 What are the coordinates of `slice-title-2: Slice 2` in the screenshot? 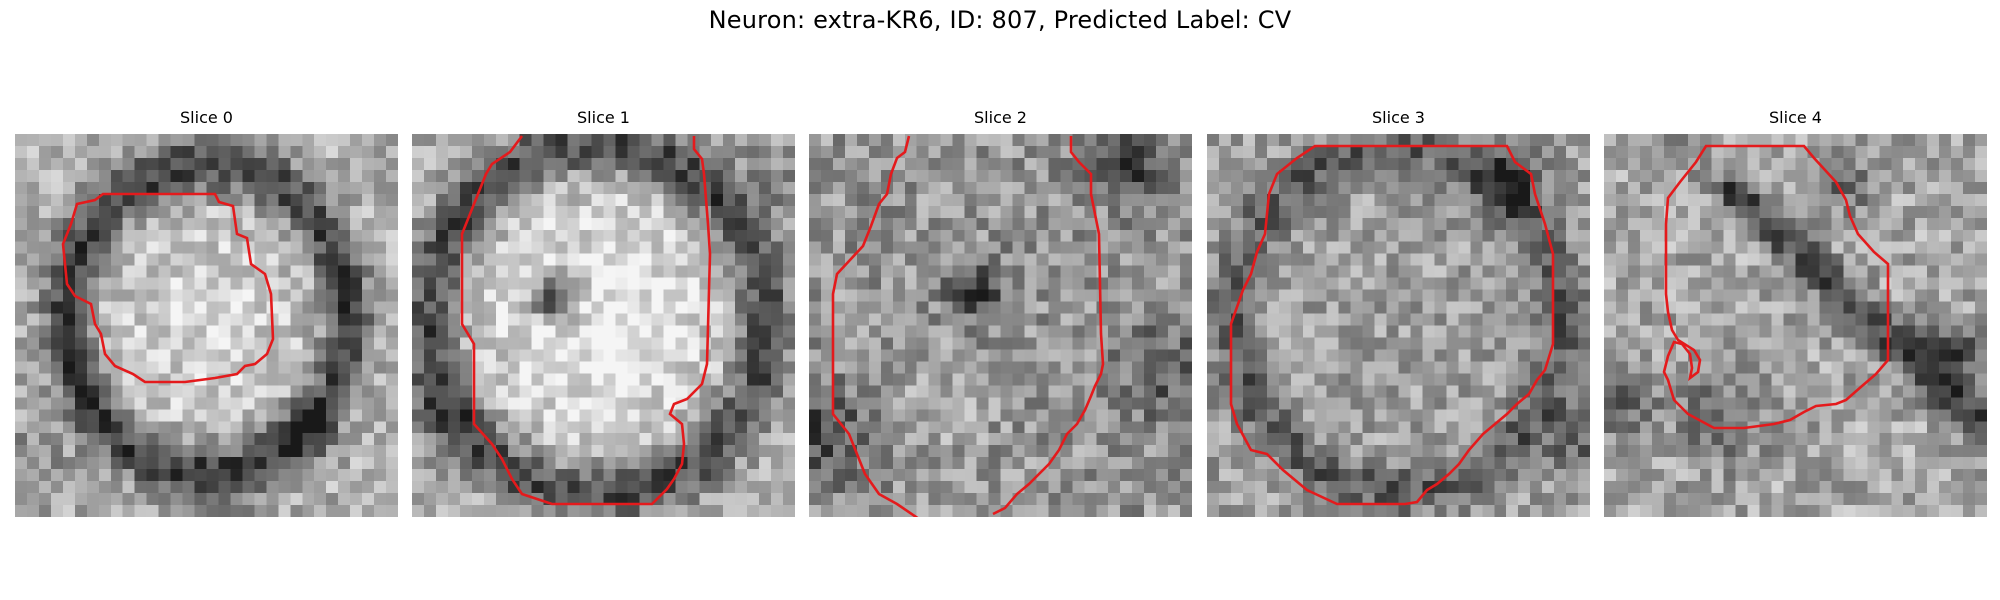 It's located at (1000, 117).